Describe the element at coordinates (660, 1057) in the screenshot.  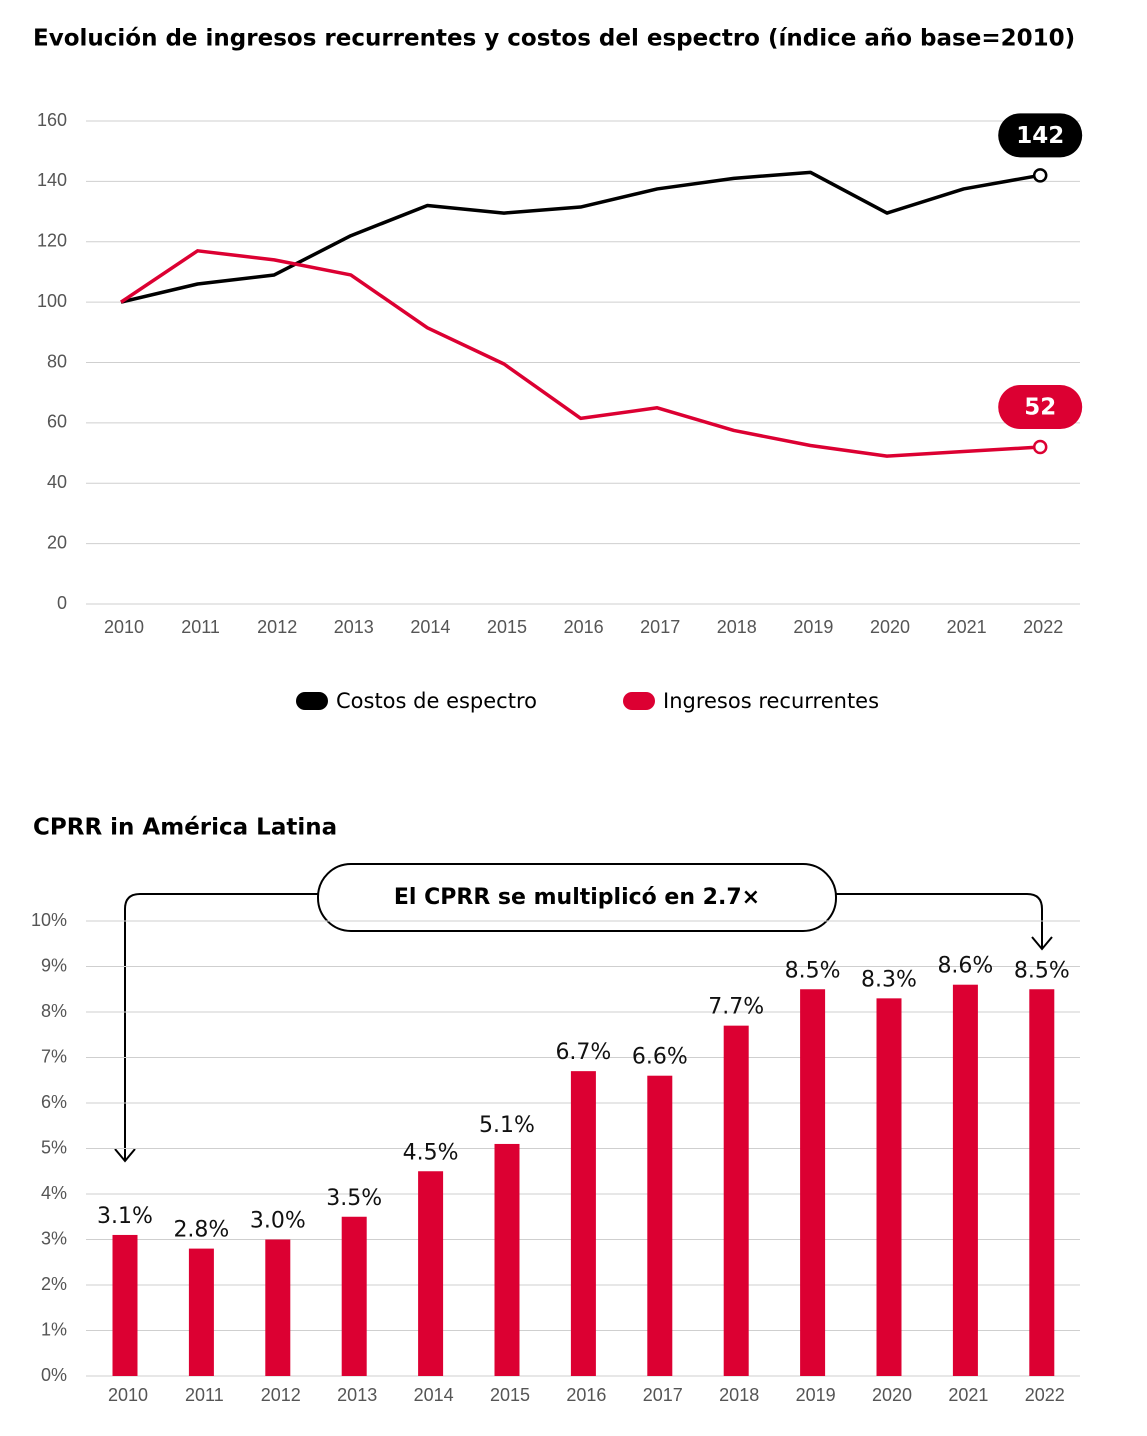
I see `value-label: 6.6%` at that location.